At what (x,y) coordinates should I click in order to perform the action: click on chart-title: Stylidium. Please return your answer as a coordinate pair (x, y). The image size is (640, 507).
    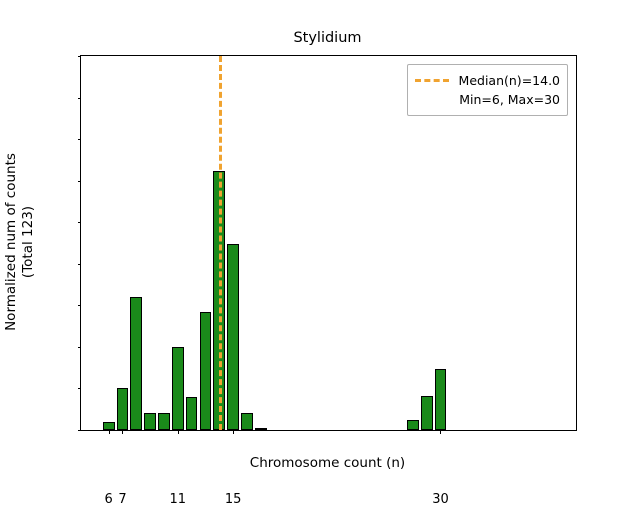
    Looking at the image, I should click on (327, 38).